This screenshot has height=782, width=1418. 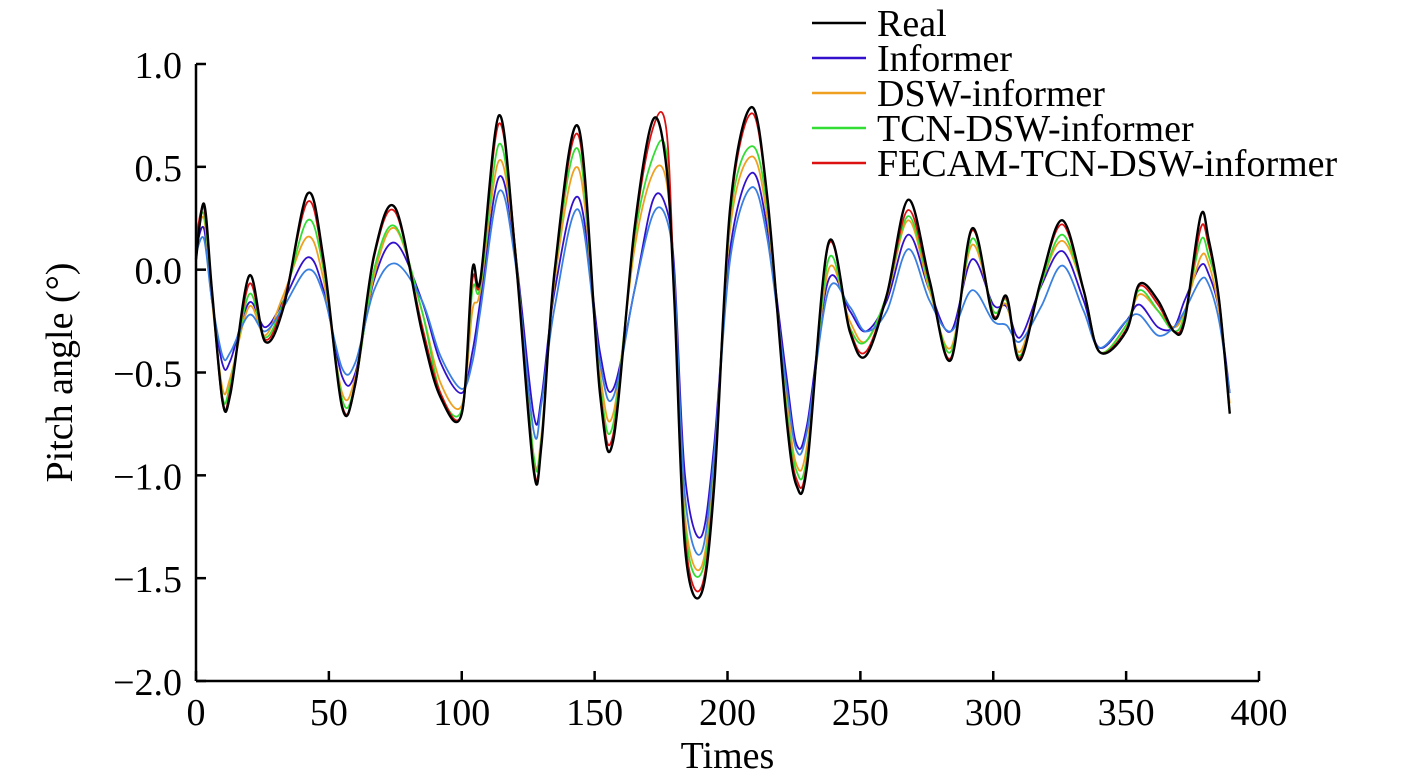 I want to click on x-axis-label: Times, so click(x=728, y=756).